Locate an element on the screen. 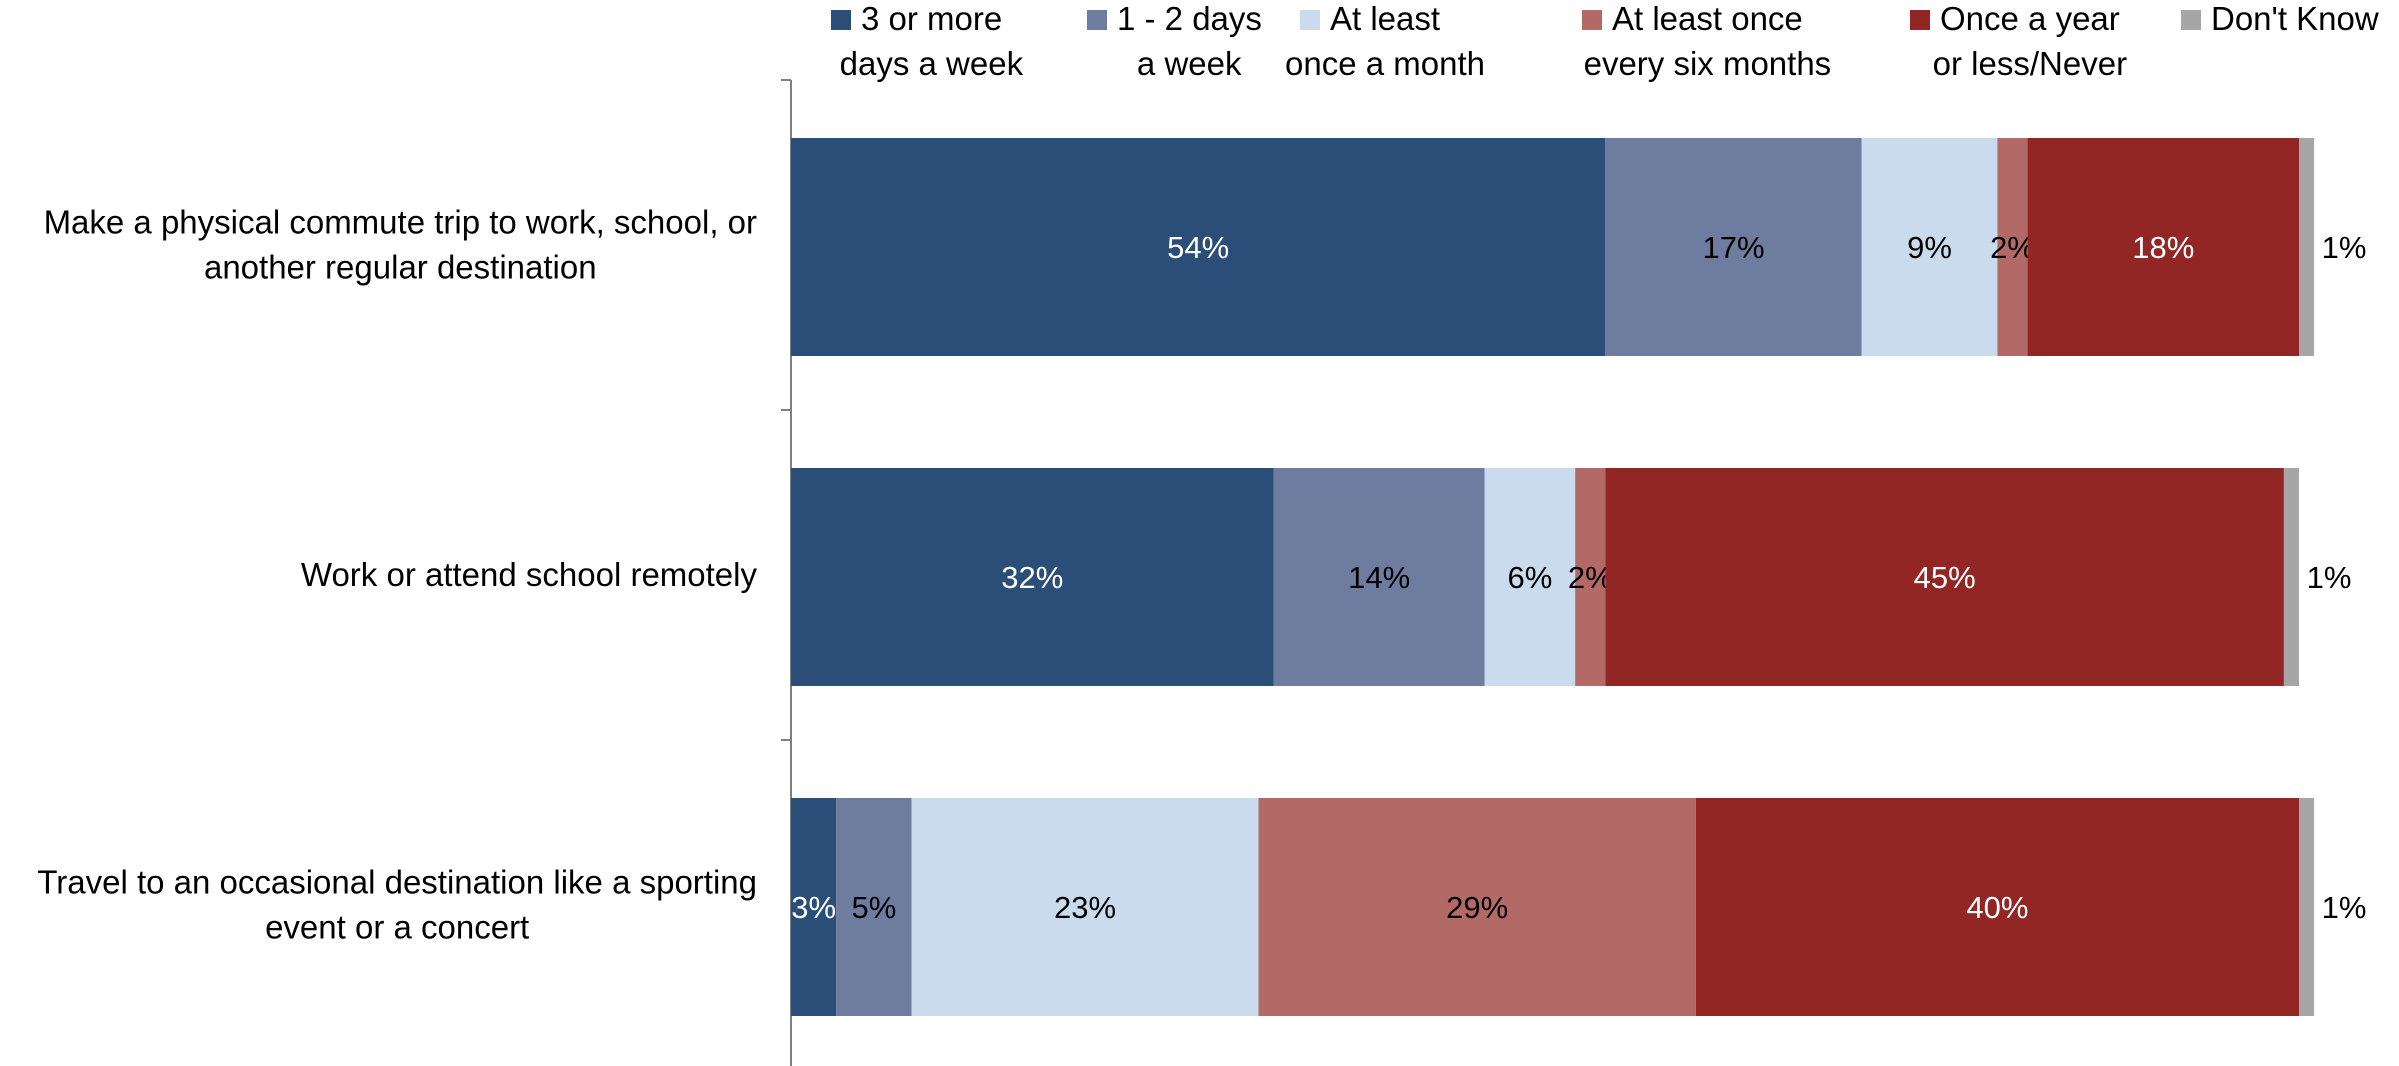  legend-label: At least once is located at coordinates (1707, 18).